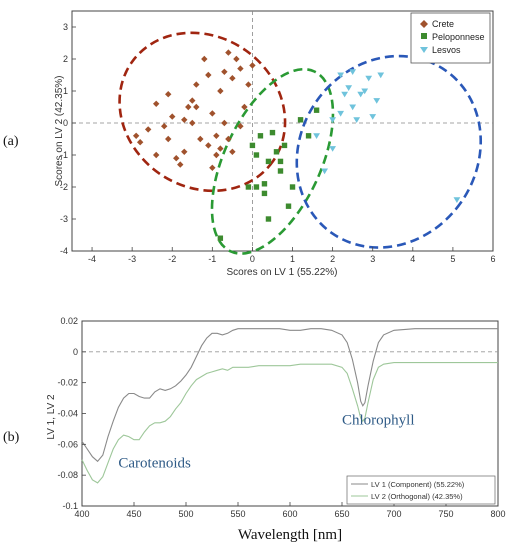 This screenshot has height=550, width=506. What do you see at coordinates (389, 151) in the screenshot?
I see `ellipse-lesvos` at bounding box center [389, 151].